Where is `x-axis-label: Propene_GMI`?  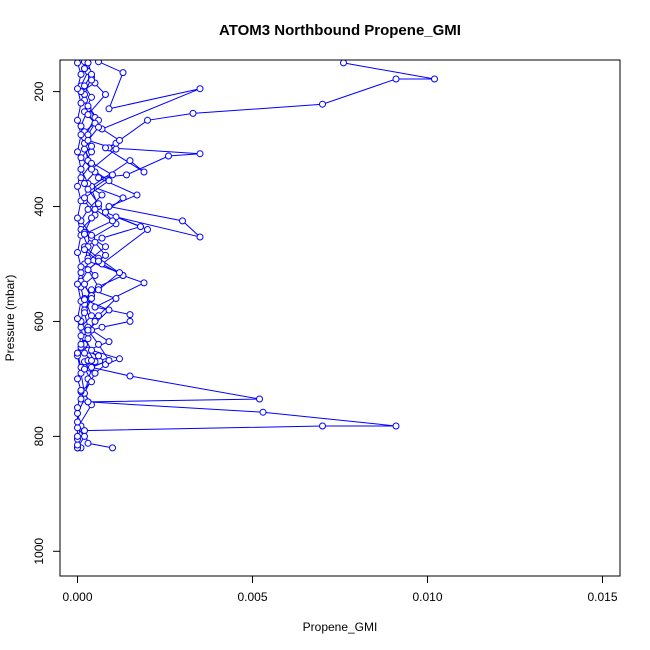 x-axis-label: Propene_GMI is located at coordinates (340, 627).